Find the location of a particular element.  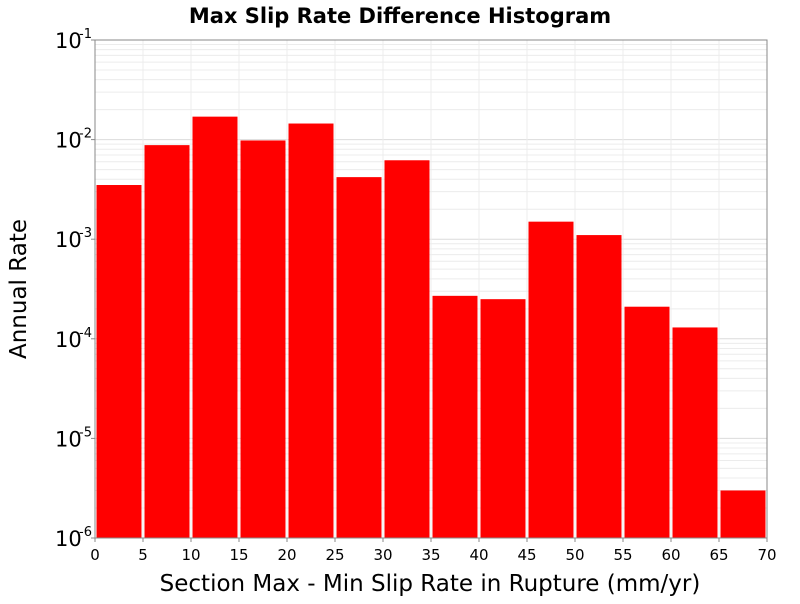

y-tick-exponent: -4 is located at coordinates (85, 333).